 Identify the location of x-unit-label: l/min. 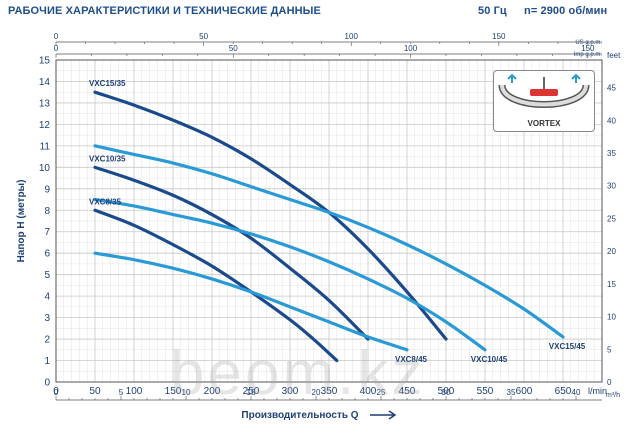
(597, 391).